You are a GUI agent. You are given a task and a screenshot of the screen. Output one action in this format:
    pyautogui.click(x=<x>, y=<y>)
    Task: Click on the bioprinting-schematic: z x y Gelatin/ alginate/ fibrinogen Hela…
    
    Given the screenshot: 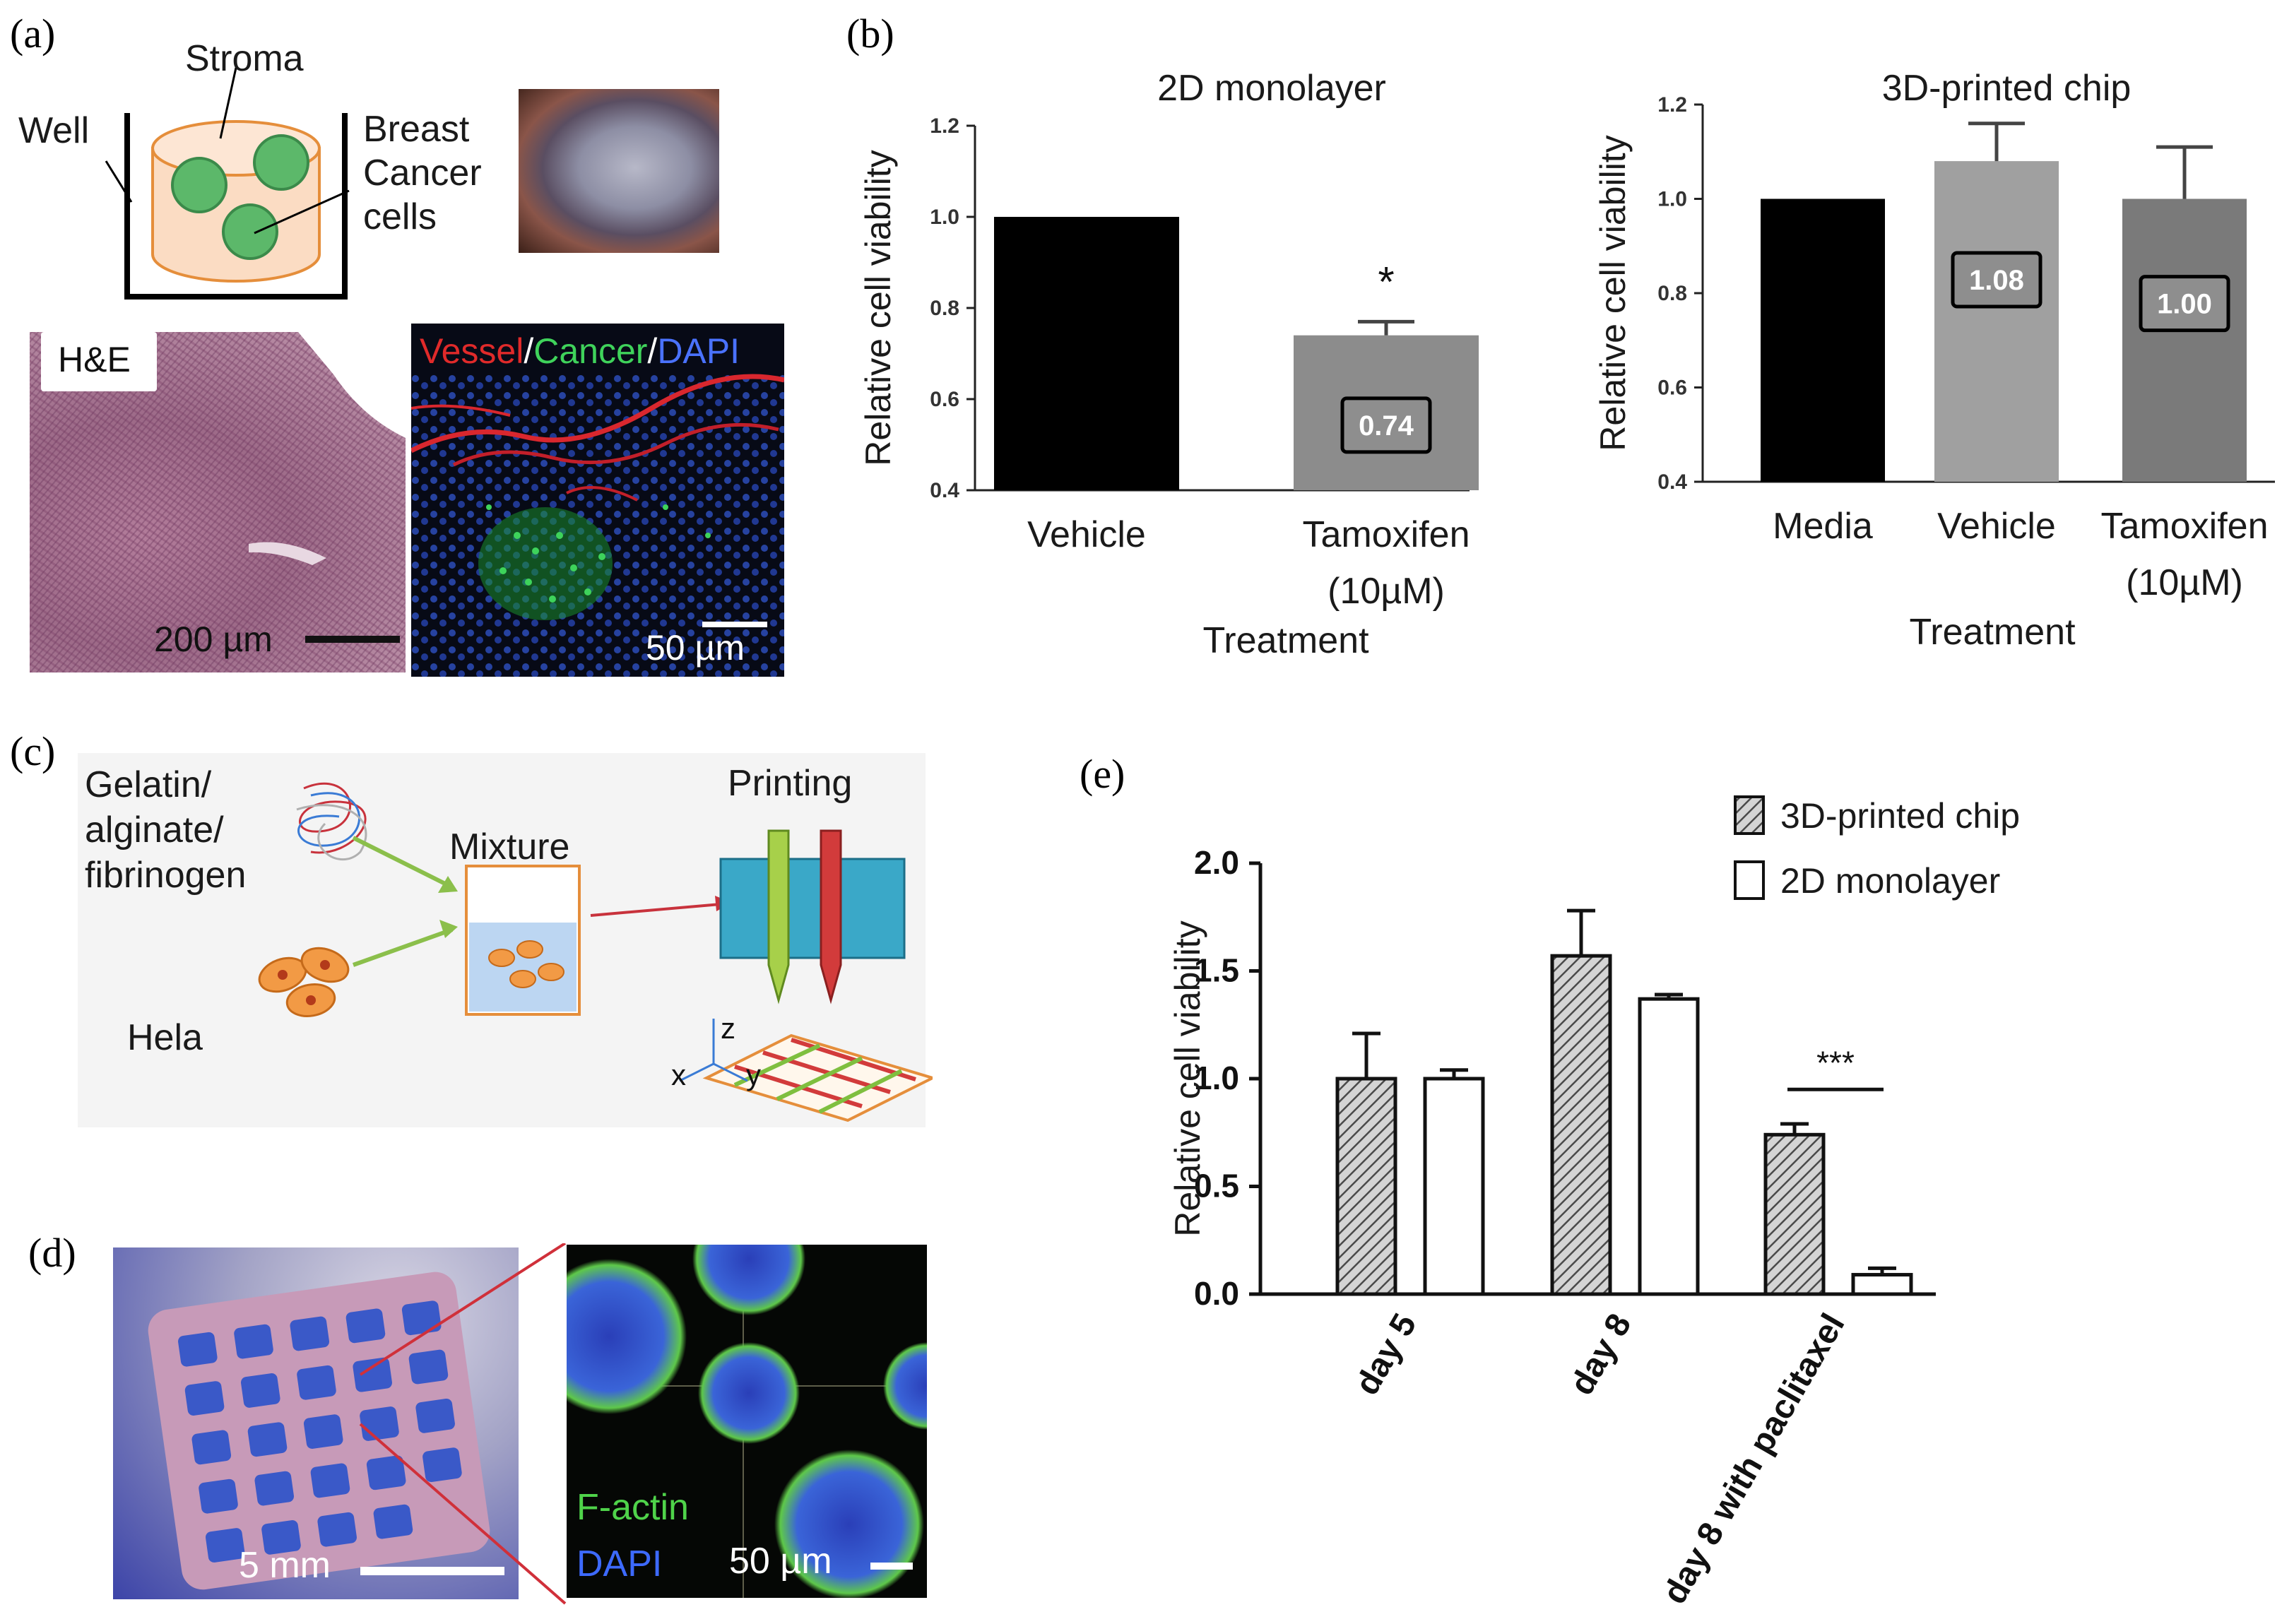 What is the action you would take?
    pyautogui.click(x=505, y=940)
    